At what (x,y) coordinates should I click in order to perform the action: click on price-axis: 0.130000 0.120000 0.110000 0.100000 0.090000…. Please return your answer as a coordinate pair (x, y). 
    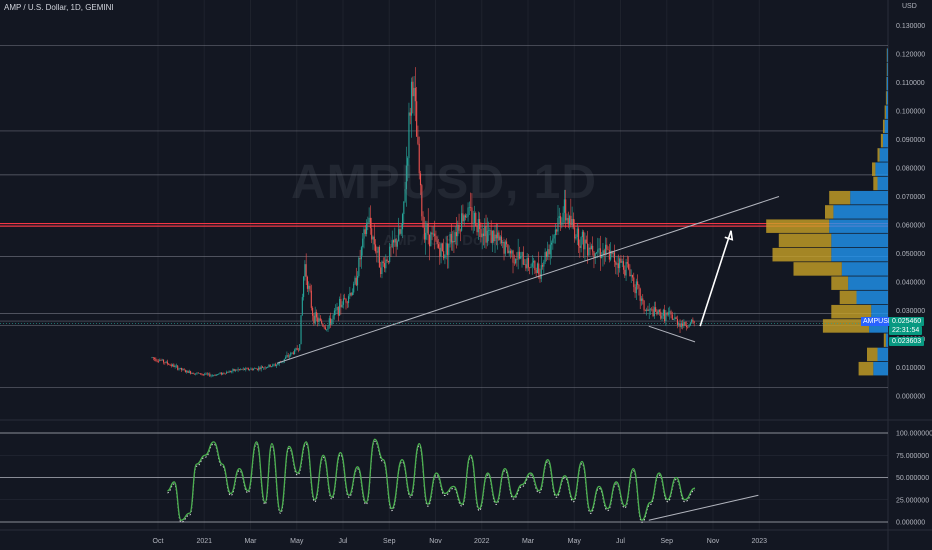
    Looking at the image, I should click on (914, 275).